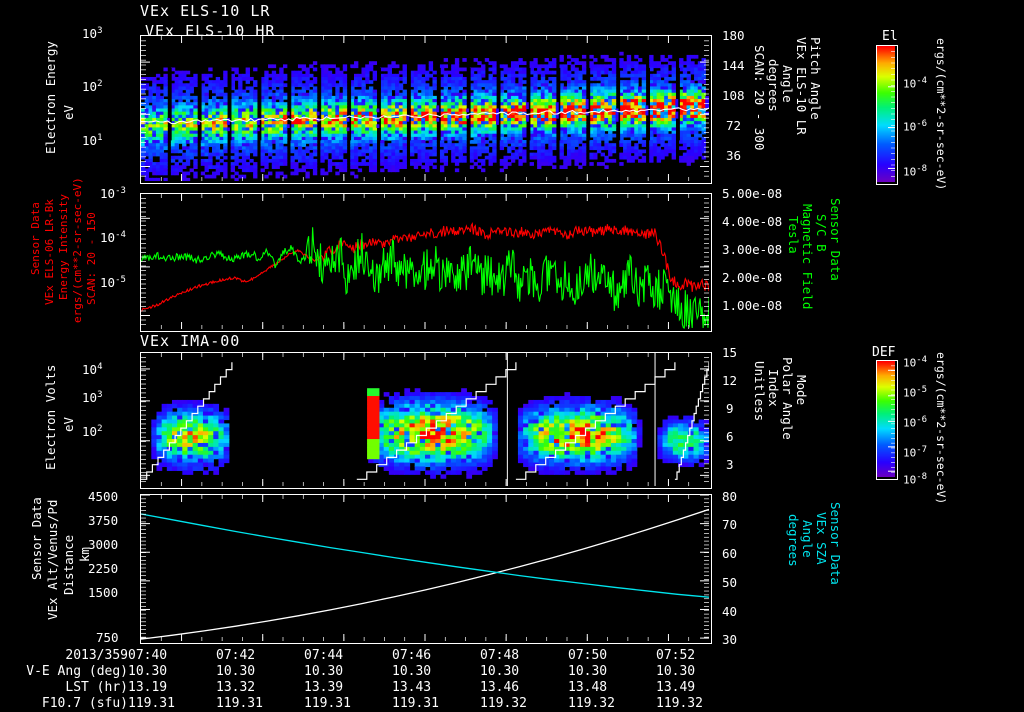  Describe the element at coordinates (260, 656) in the screenshot. I see `footer-cell: 07:42` at that location.